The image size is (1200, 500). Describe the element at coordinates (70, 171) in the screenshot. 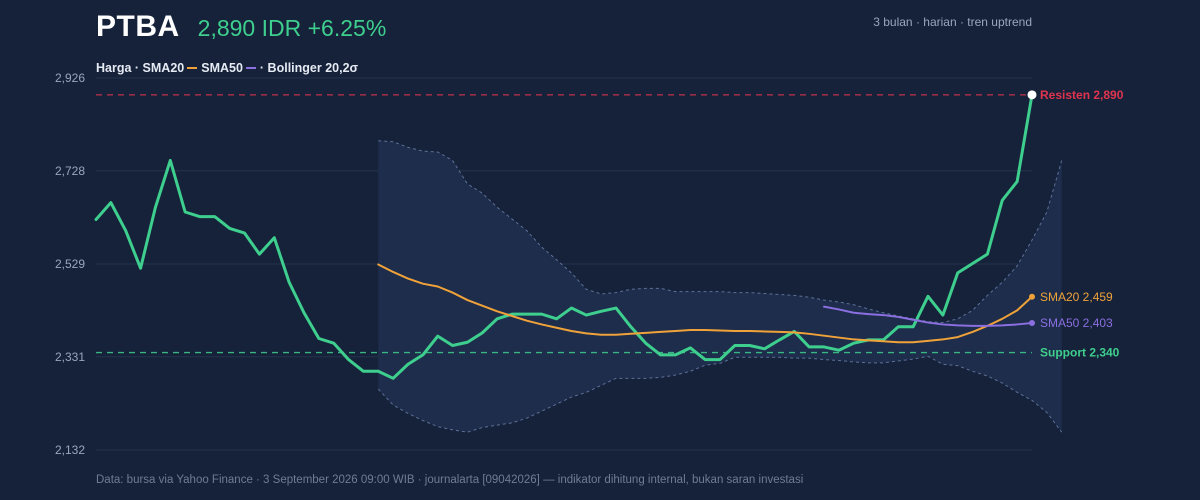

I see `y-tick-label: 2,728` at that location.